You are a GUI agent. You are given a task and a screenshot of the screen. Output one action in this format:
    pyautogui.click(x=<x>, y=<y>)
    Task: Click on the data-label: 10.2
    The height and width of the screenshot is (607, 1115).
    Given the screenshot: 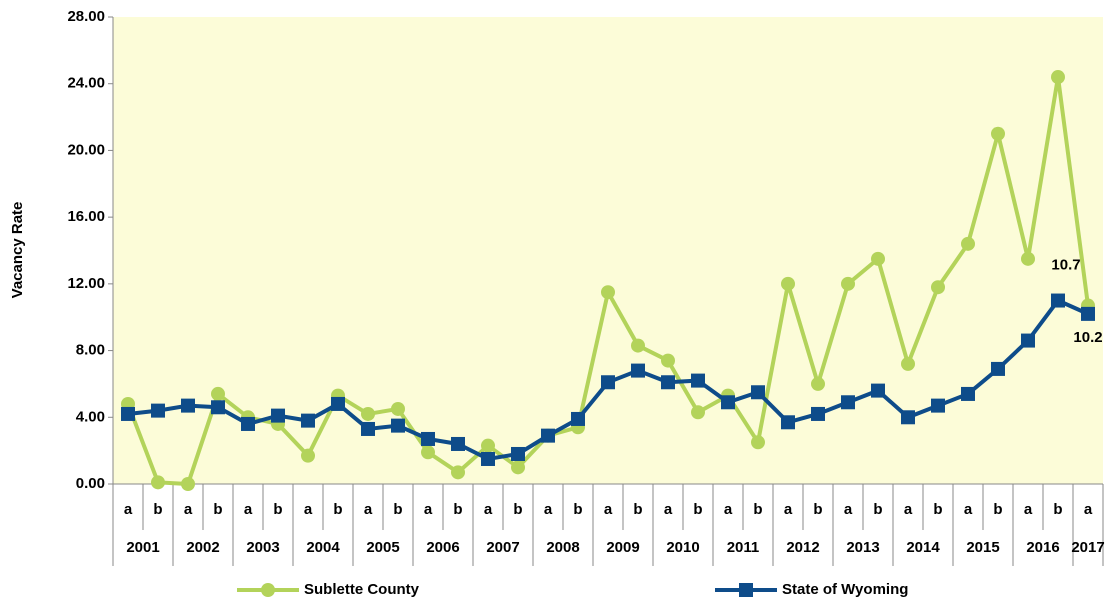 What is the action you would take?
    pyautogui.click(x=1087, y=337)
    